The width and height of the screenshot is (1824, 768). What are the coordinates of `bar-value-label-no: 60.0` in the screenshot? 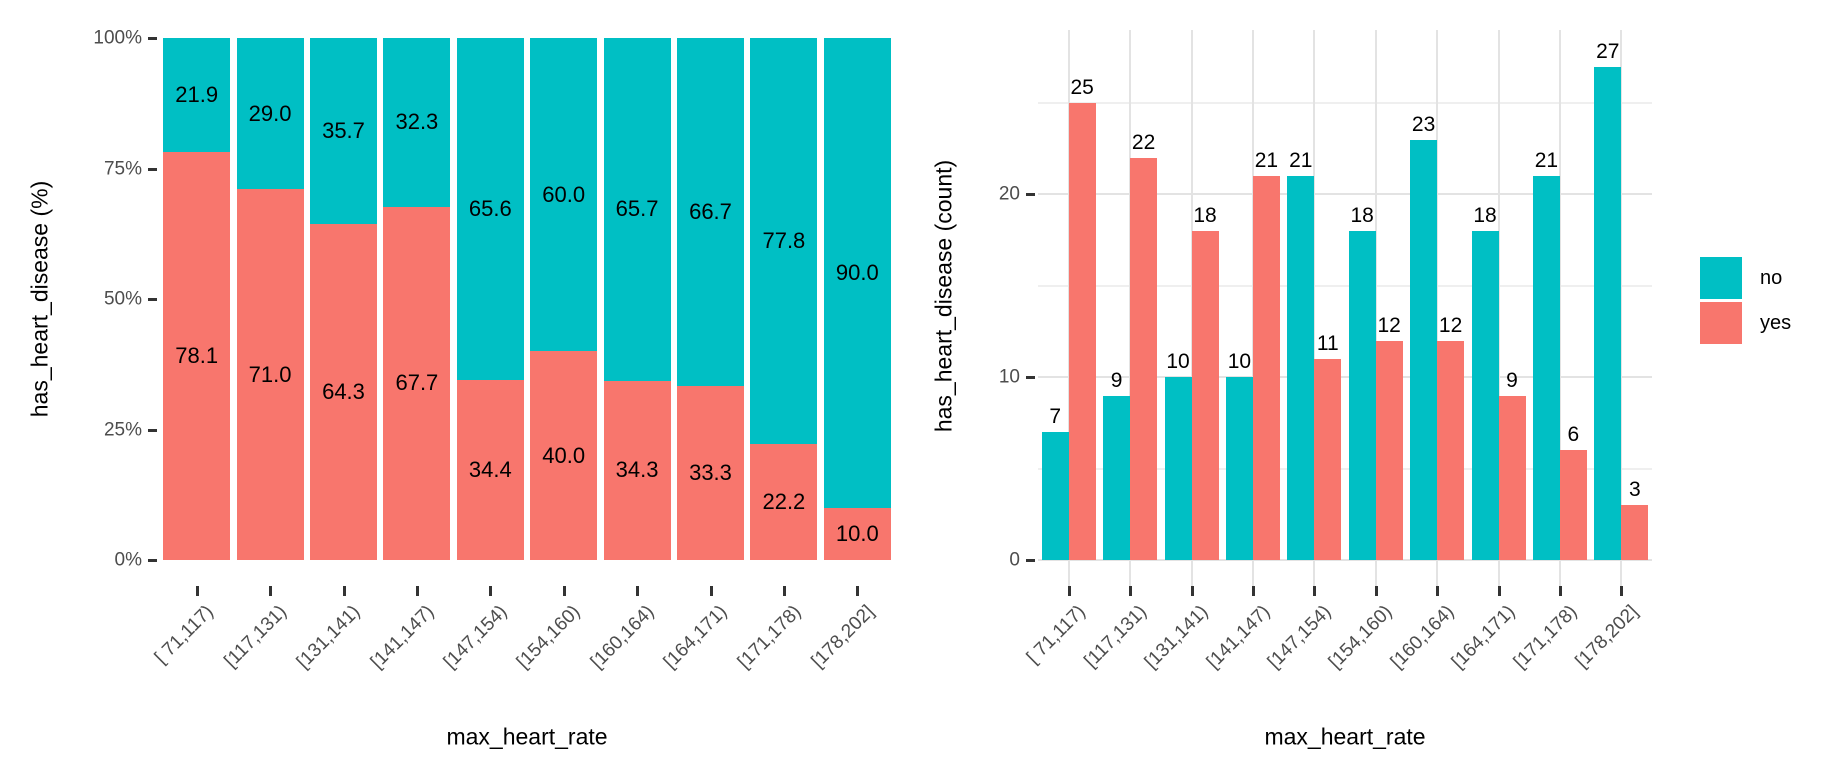 It's located at (564, 194).